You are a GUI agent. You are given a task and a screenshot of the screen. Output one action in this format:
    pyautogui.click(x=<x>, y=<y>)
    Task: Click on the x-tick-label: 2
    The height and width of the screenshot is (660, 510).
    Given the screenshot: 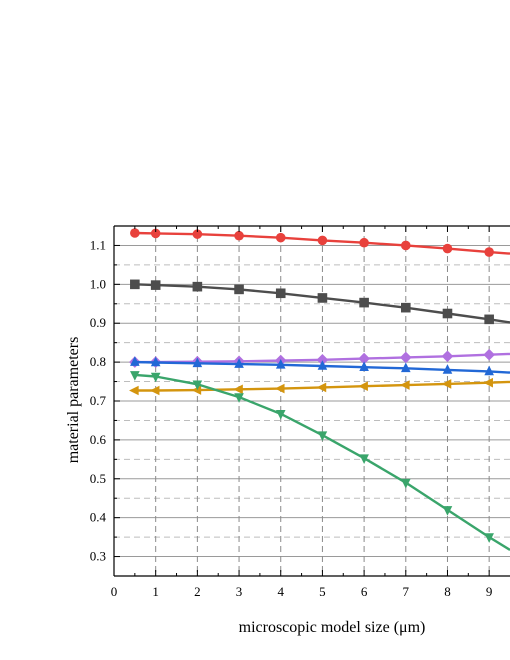 What is the action you would take?
    pyautogui.click(x=197, y=591)
    